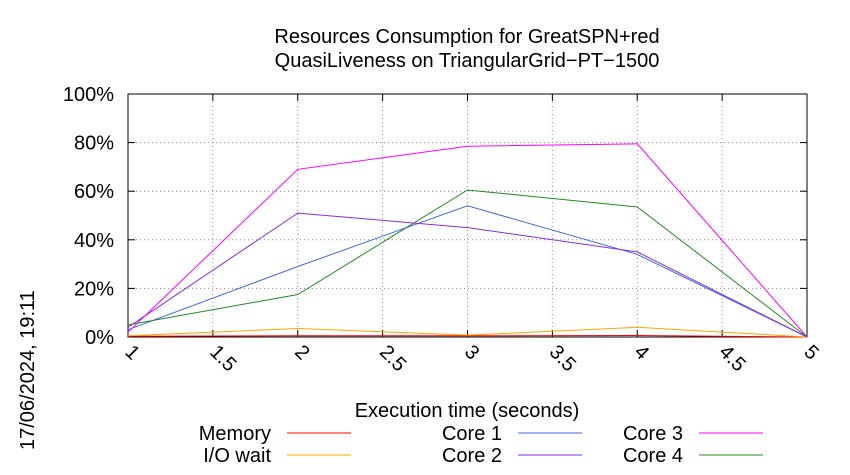 The width and height of the screenshot is (850, 475). Describe the element at coordinates (810, 352) in the screenshot. I see `x-tick-label: 5` at that location.